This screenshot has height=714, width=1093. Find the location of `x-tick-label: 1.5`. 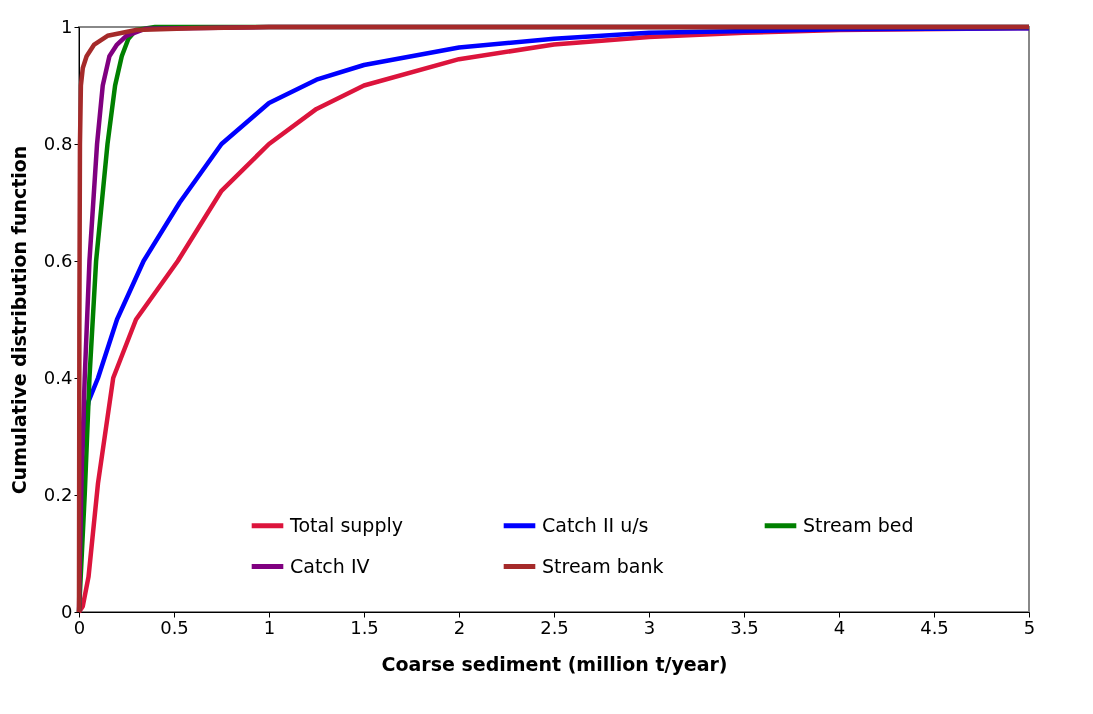

x-tick-label: 1.5 is located at coordinates (364, 627).